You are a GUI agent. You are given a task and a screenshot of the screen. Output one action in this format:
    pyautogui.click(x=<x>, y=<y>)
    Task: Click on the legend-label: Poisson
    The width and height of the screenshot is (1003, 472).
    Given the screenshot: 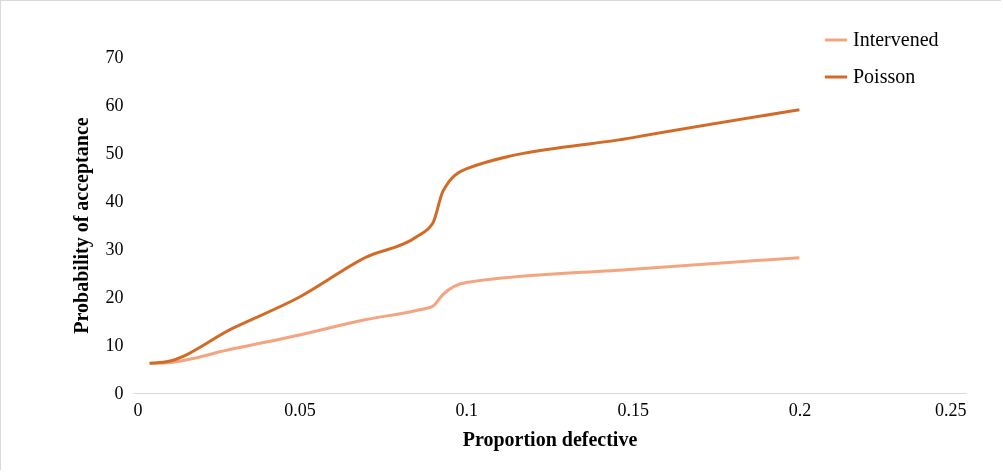 What is the action you would take?
    pyautogui.click(x=884, y=76)
    